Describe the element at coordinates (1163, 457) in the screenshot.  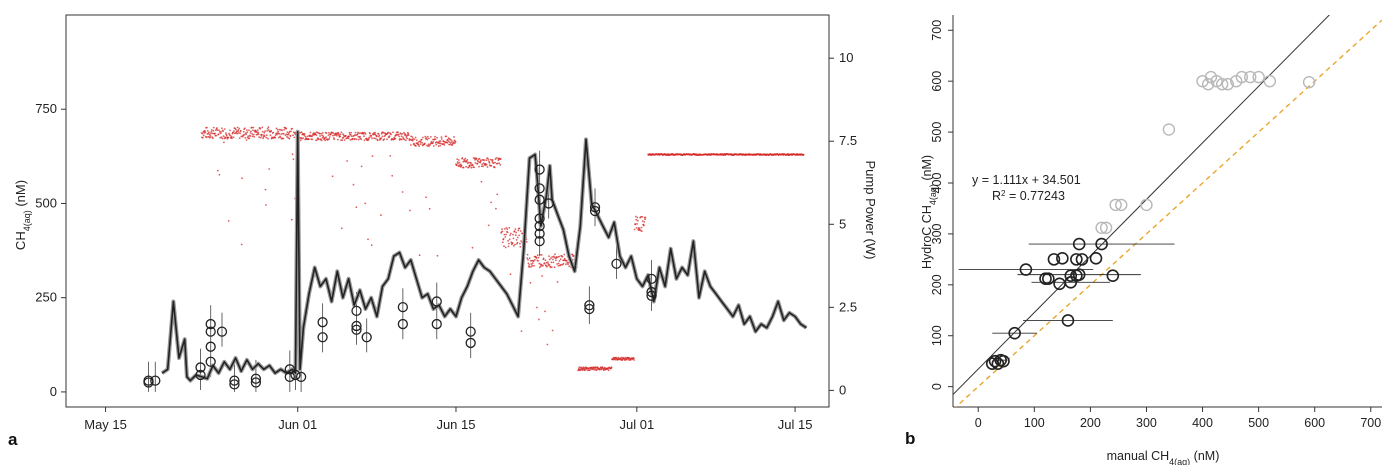
I see `panel-b-x-label: manual CH4(aq) (nM)` at that location.